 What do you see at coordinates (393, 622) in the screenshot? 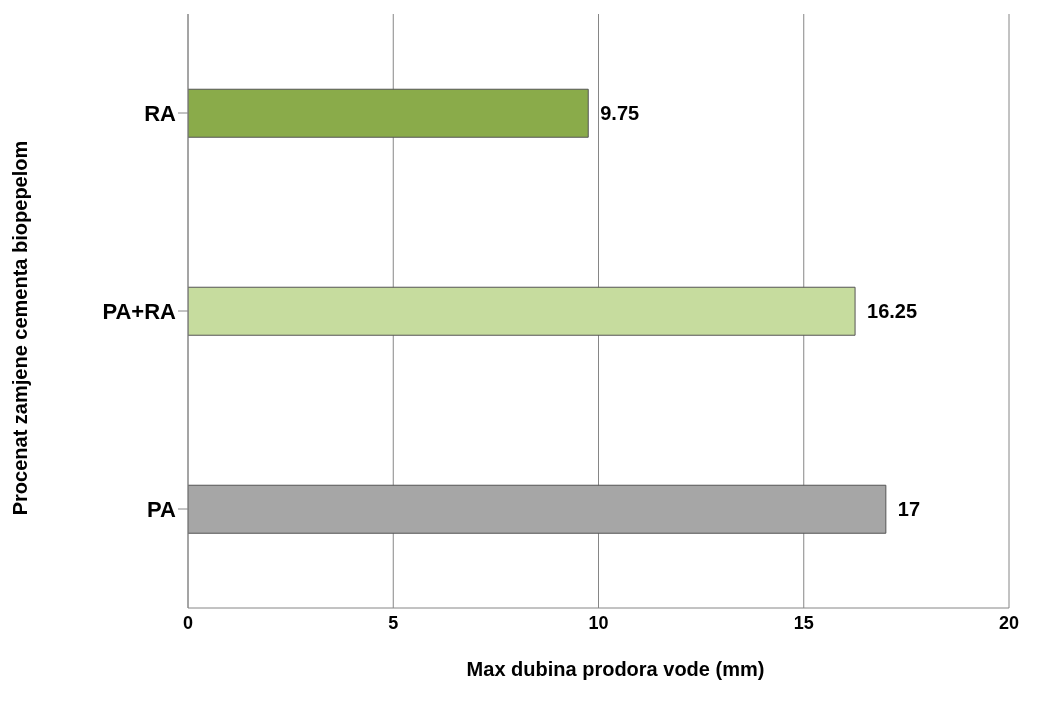
I see `x-tick-label: 5` at bounding box center [393, 622].